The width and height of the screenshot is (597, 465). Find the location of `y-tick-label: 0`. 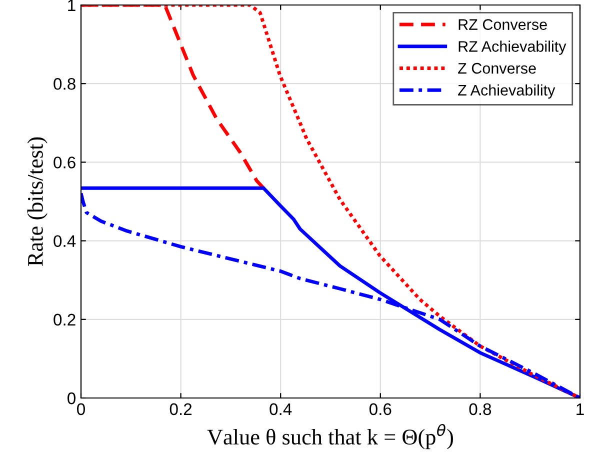

y-tick-label: 0 is located at coordinates (72, 398).